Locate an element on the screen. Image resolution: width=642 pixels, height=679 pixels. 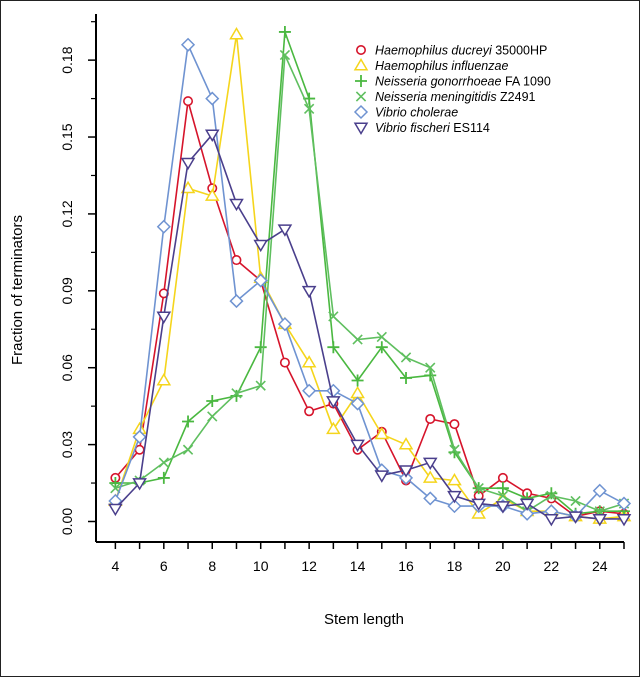
legend-label: Vibrio fischeri ES114 is located at coordinates (432, 128).